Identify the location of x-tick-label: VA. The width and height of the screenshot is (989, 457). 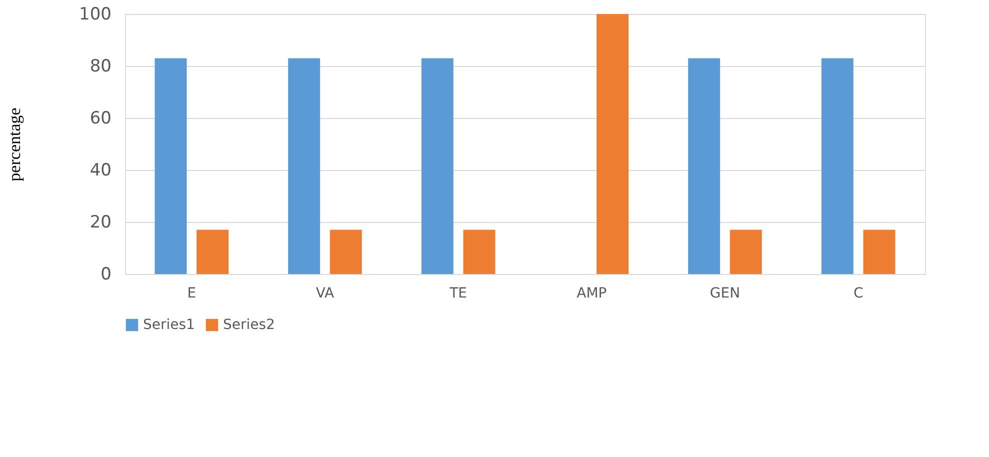
(325, 294).